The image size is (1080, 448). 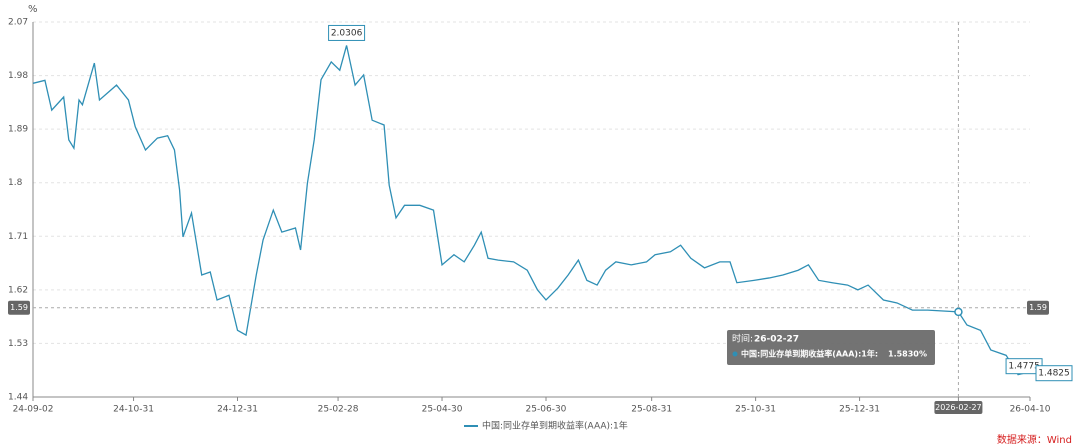 I want to click on x-tick-label: 24-10-31, so click(x=133, y=410).